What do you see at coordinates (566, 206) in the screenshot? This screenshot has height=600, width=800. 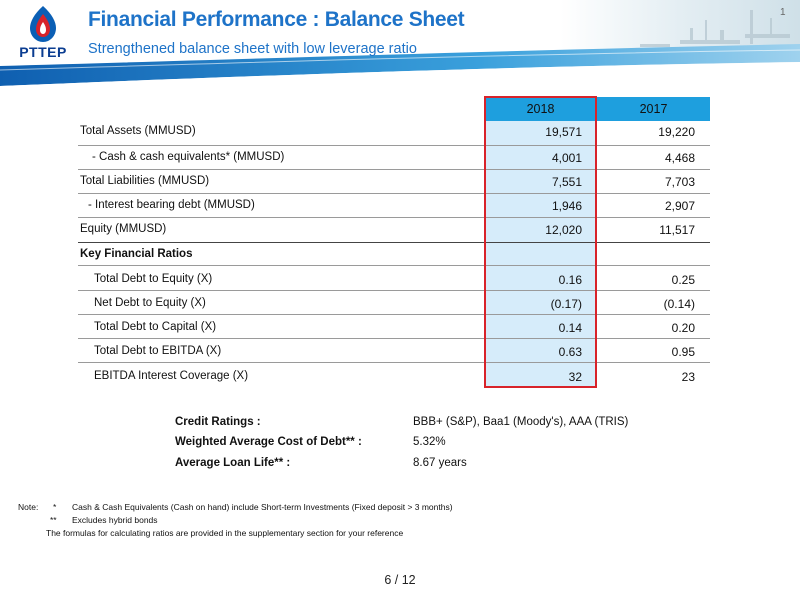 I see `cell-2018-interest-bearing-debt: 1,946` at bounding box center [566, 206].